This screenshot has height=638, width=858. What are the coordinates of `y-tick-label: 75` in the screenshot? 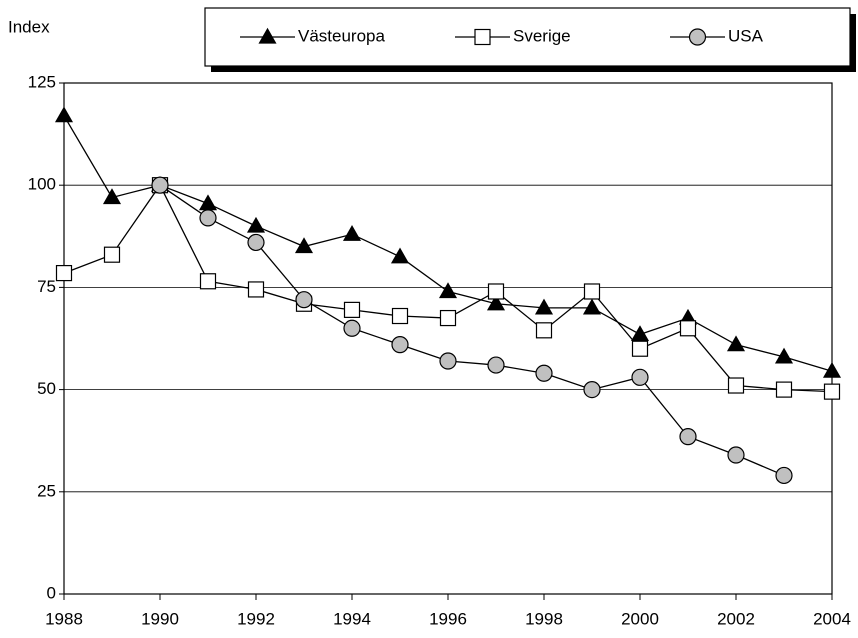 It's located at (46, 286).